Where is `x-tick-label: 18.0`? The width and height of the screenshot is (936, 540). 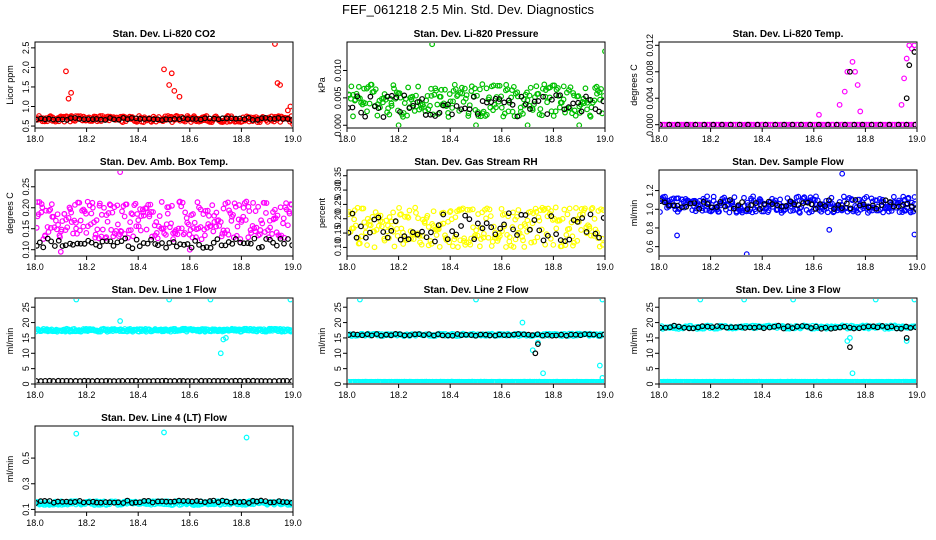 x-tick-label: 18.0 is located at coordinates (347, 267).